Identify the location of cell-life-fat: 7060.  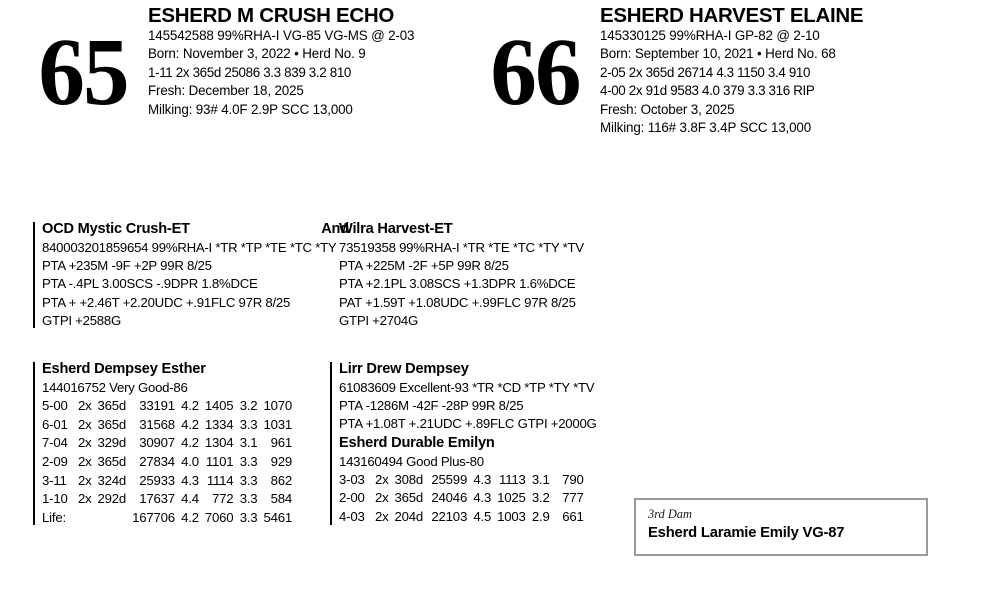
(219, 517).